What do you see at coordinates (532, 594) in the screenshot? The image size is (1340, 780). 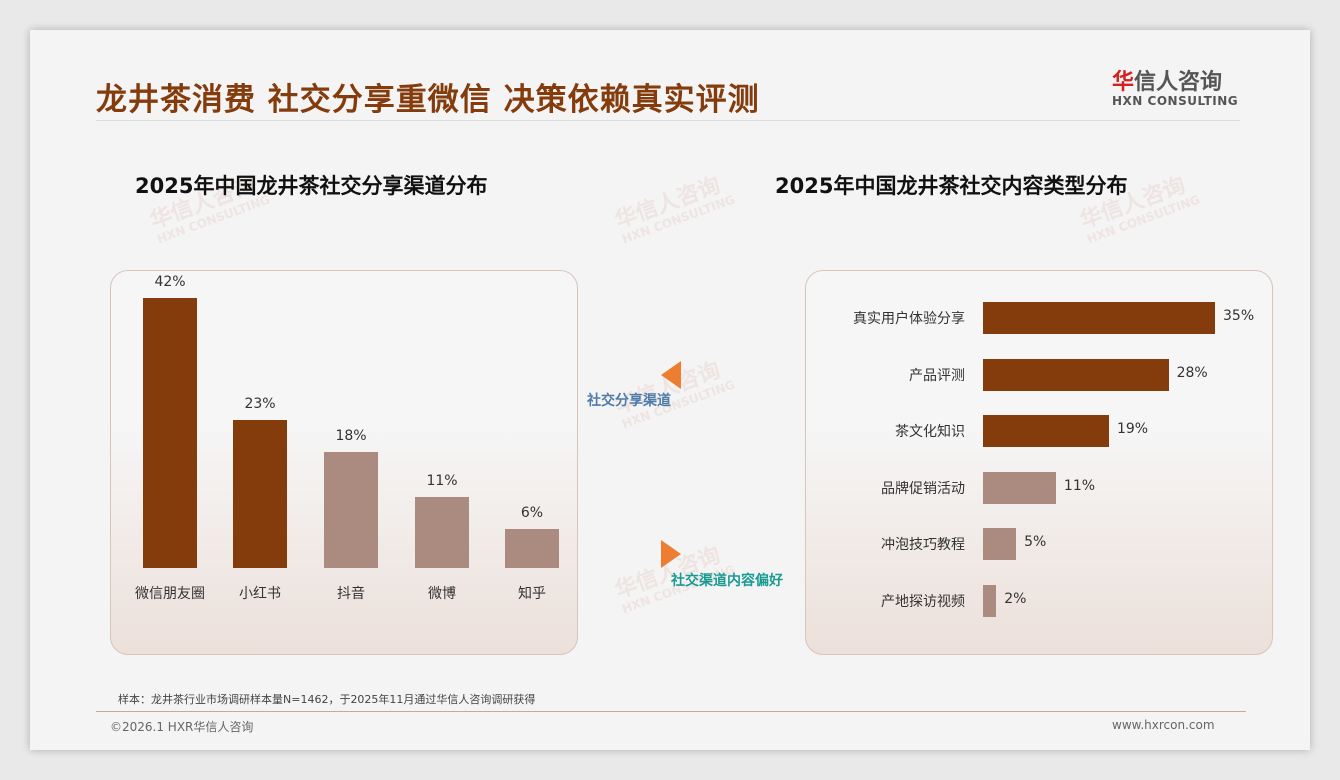 I see `category-label: 知乎` at bounding box center [532, 594].